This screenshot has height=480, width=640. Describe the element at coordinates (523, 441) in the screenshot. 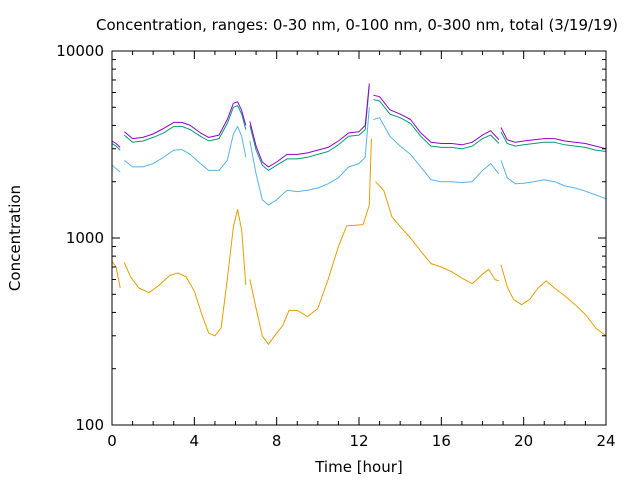

I see `x-tick-label: 20` at that location.